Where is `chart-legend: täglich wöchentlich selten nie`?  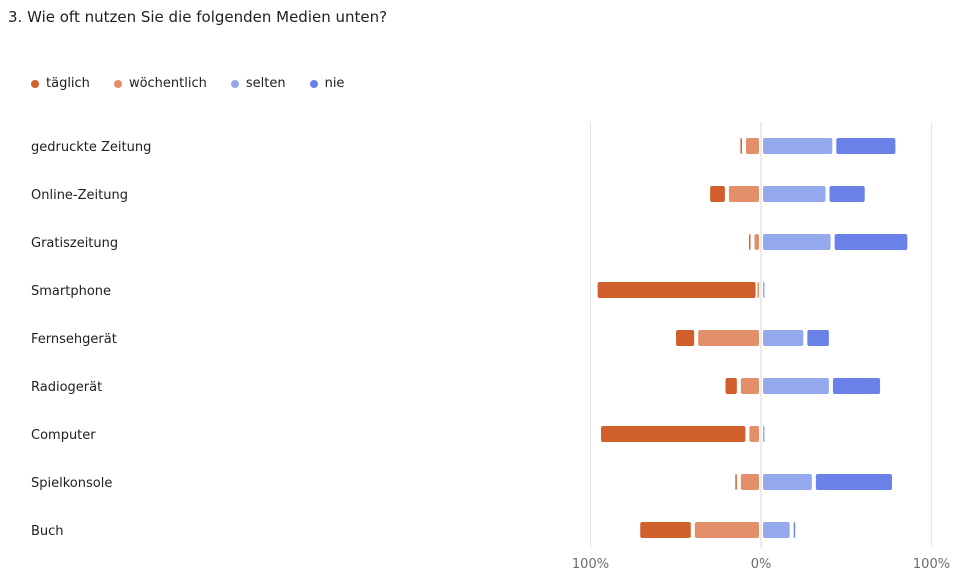 chart-legend: täglich wöchentlich selten nie is located at coordinates (199, 83).